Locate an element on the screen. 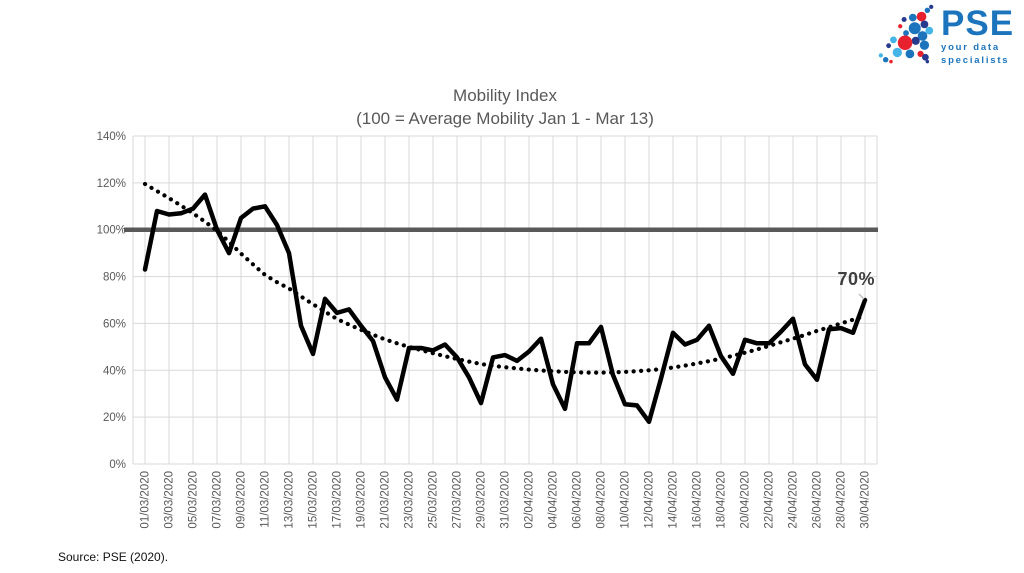  x-axis-tick-label: 08/04/2020 is located at coordinates (602, 500).